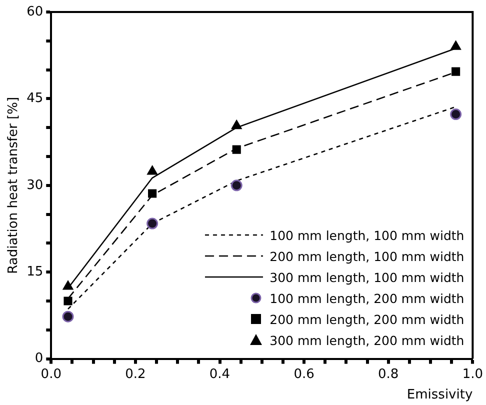  I want to click on y-tick-label: 15, so click(35, 272).